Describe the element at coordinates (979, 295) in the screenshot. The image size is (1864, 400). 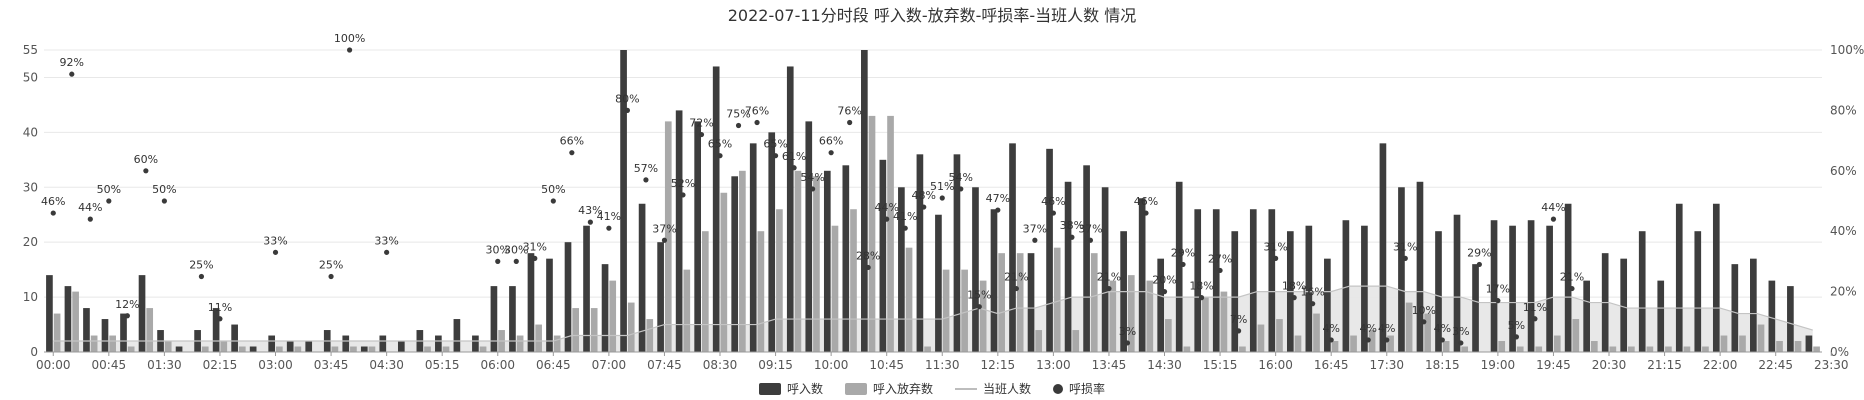
I see `rate-label: 15%` at that location.